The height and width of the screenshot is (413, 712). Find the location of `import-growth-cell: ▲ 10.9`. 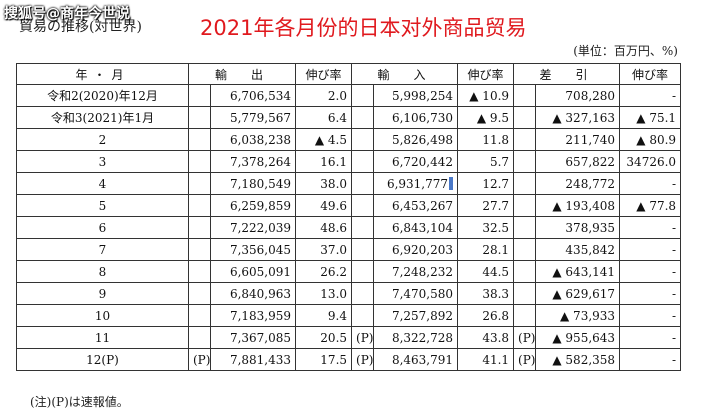

import-growth-cell: ▲ 10.9 is located at coordinates (486, 95).